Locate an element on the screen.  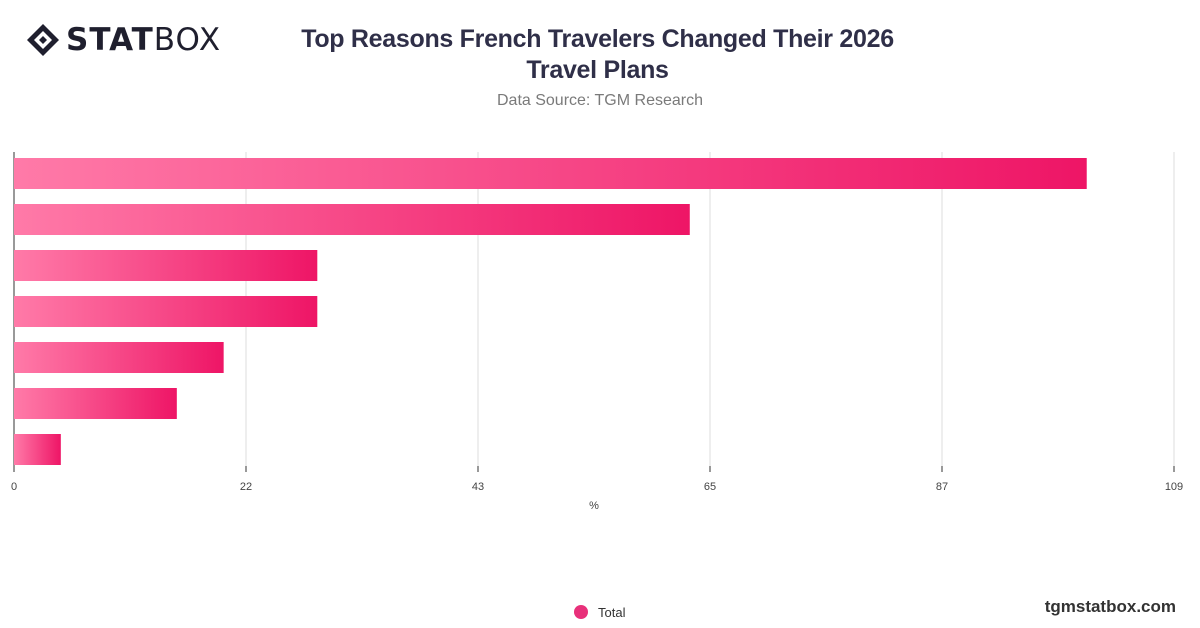
legend-label-total: Total is located at coordinates (612, 612).